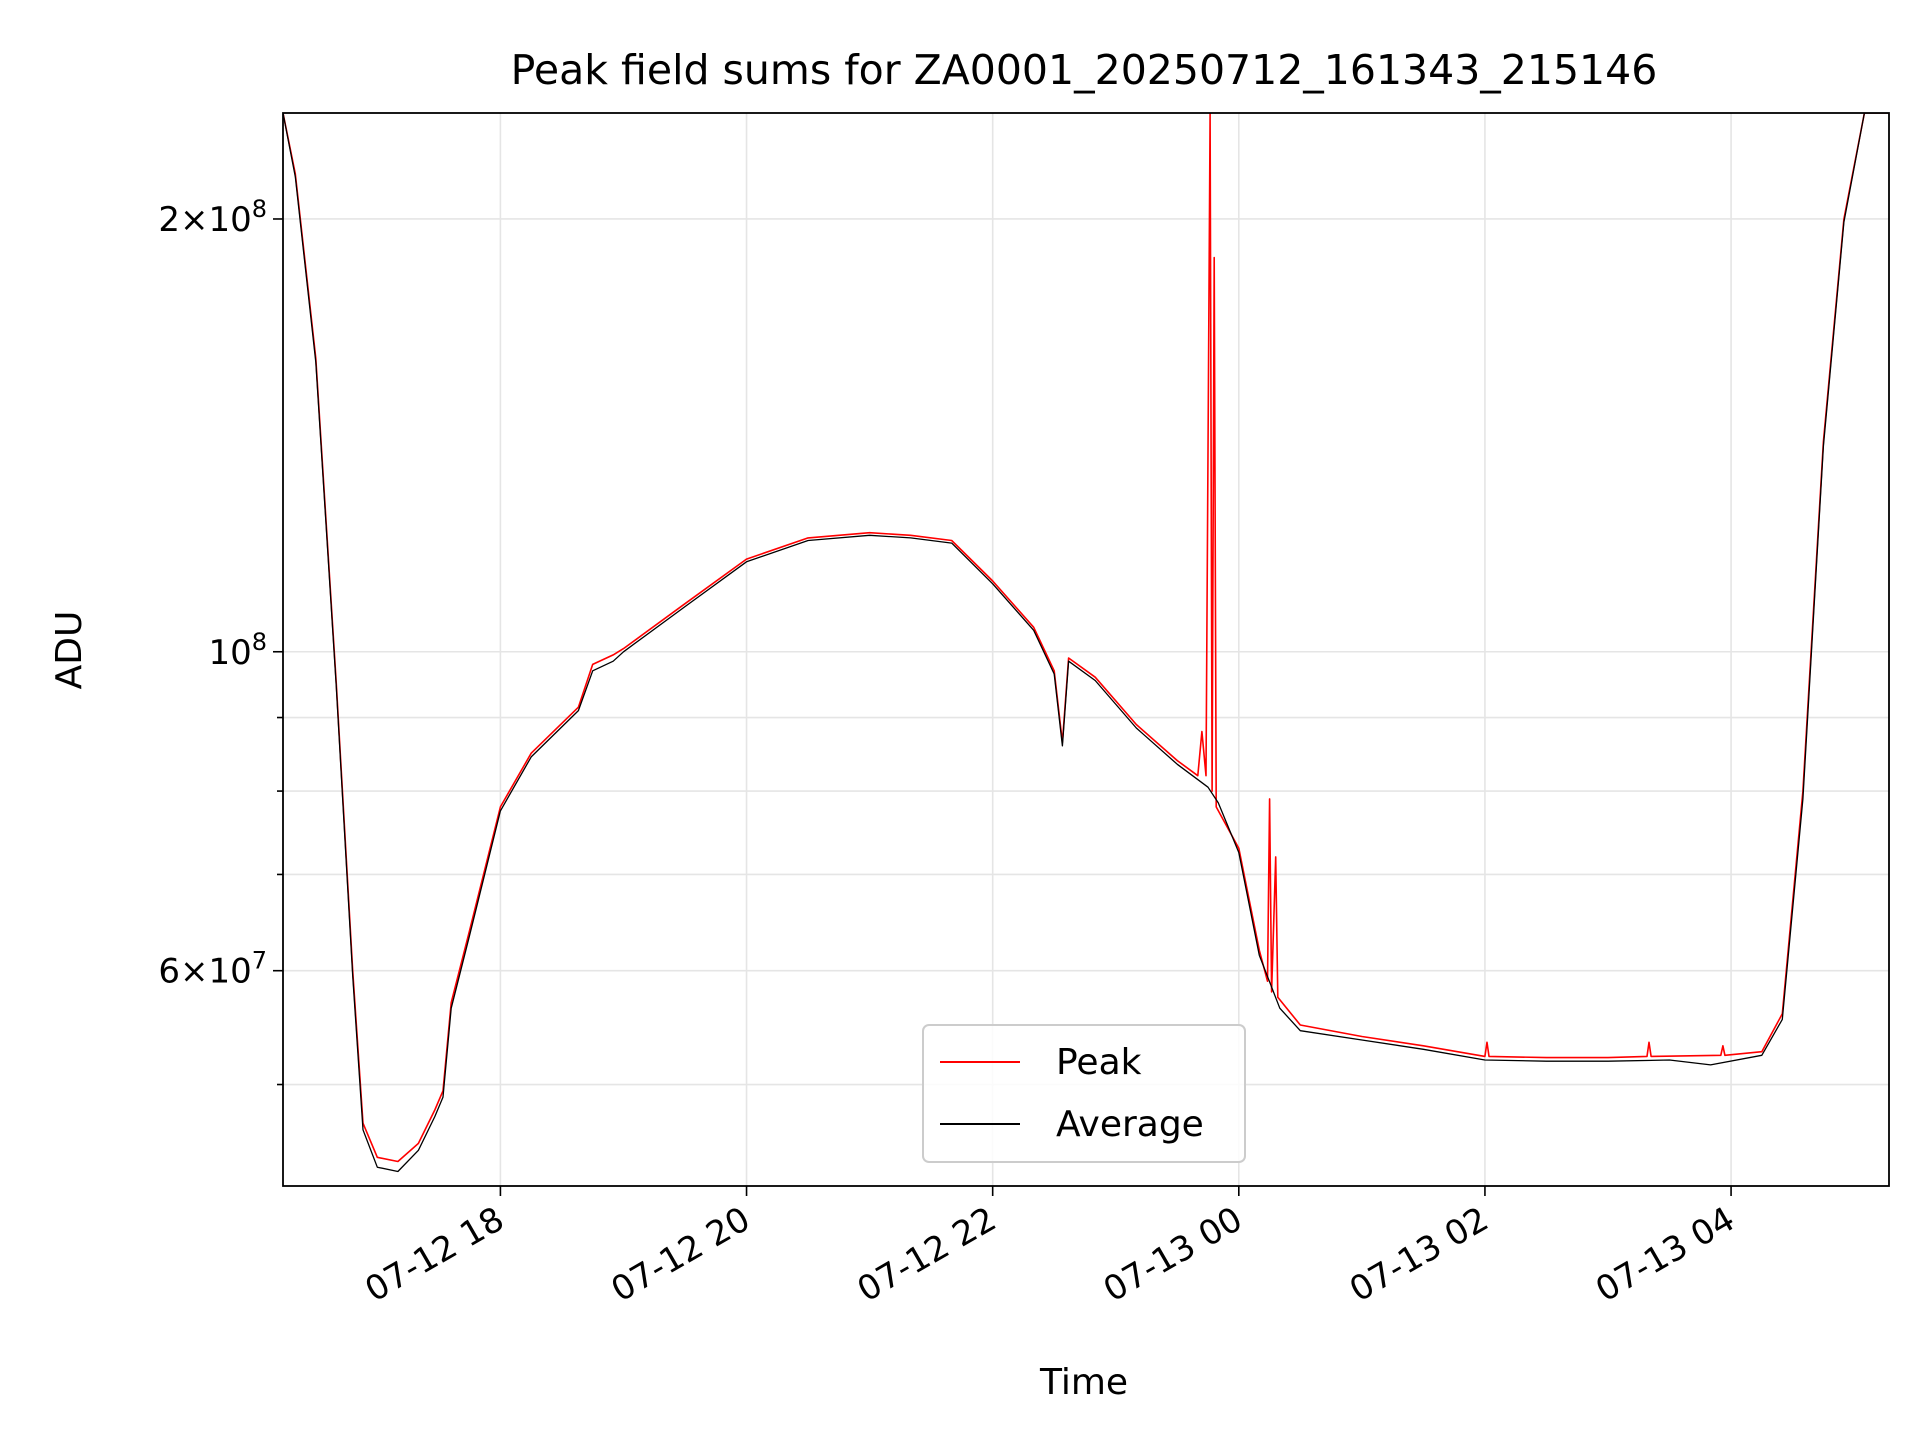 The height and width of the screenshot is (1440, 1920). I want to click on legend-label-average: Average, so click(1130, 1124).